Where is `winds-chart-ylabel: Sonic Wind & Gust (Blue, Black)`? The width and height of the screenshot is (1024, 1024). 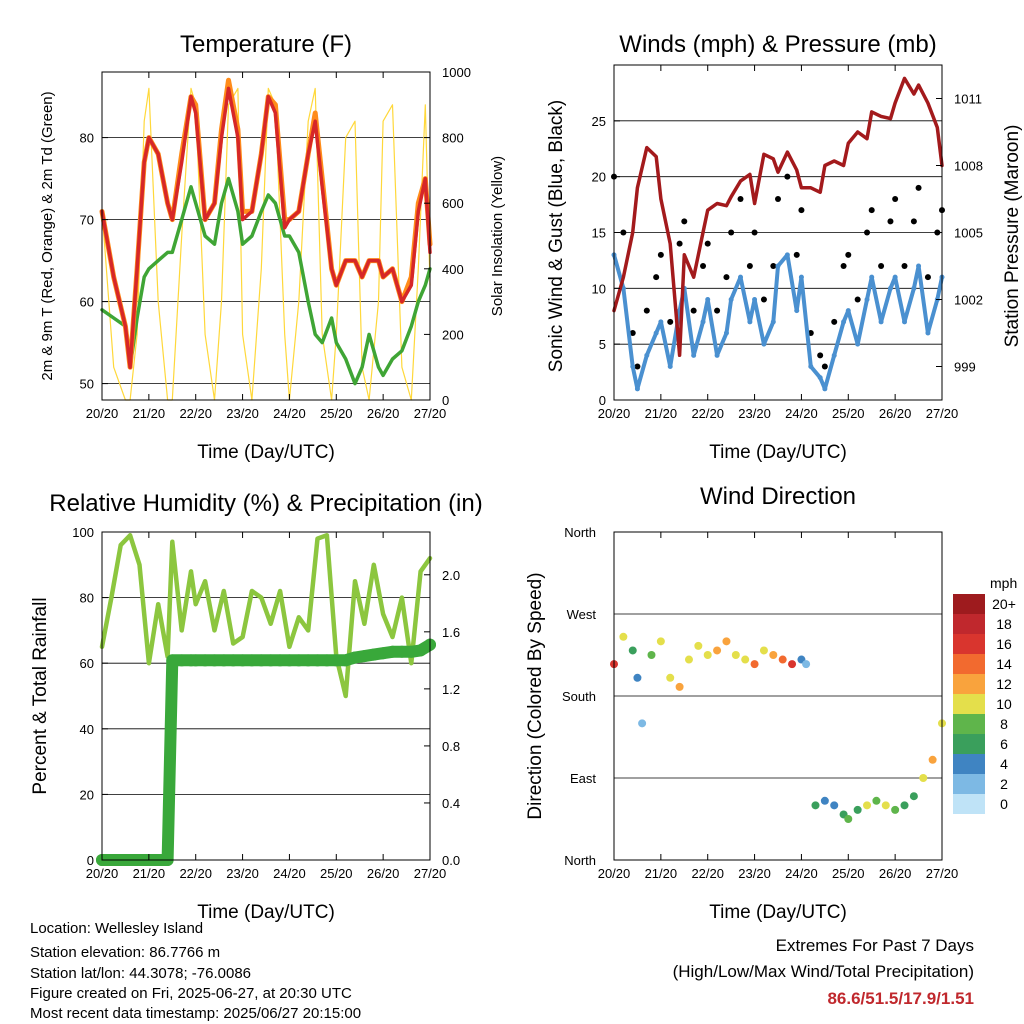 winds-chart-ylabel: Sonic Wind & Gust (Blue, Black) is located at coordinates (556, 236).